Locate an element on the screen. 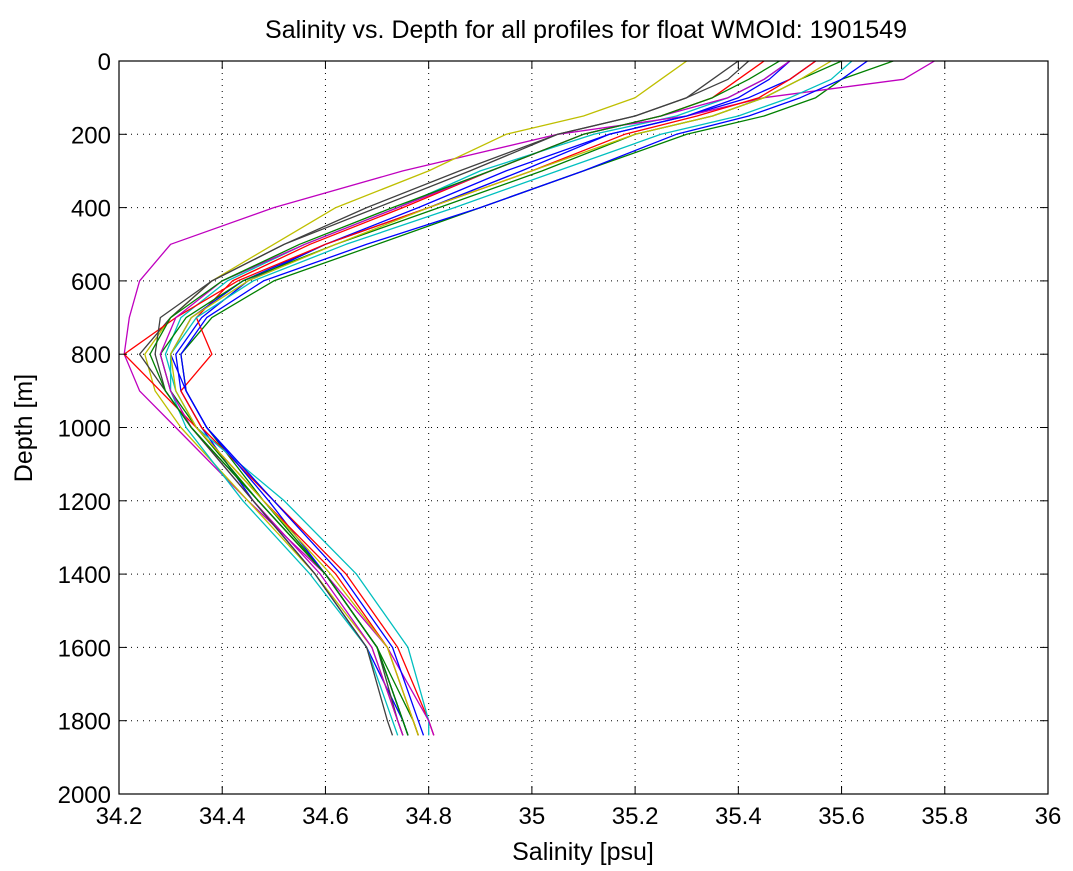 Image resolution: width=1073 pixels, height=871 pixels. y-tick-label: 1200 is located at coordinates (84, 502).